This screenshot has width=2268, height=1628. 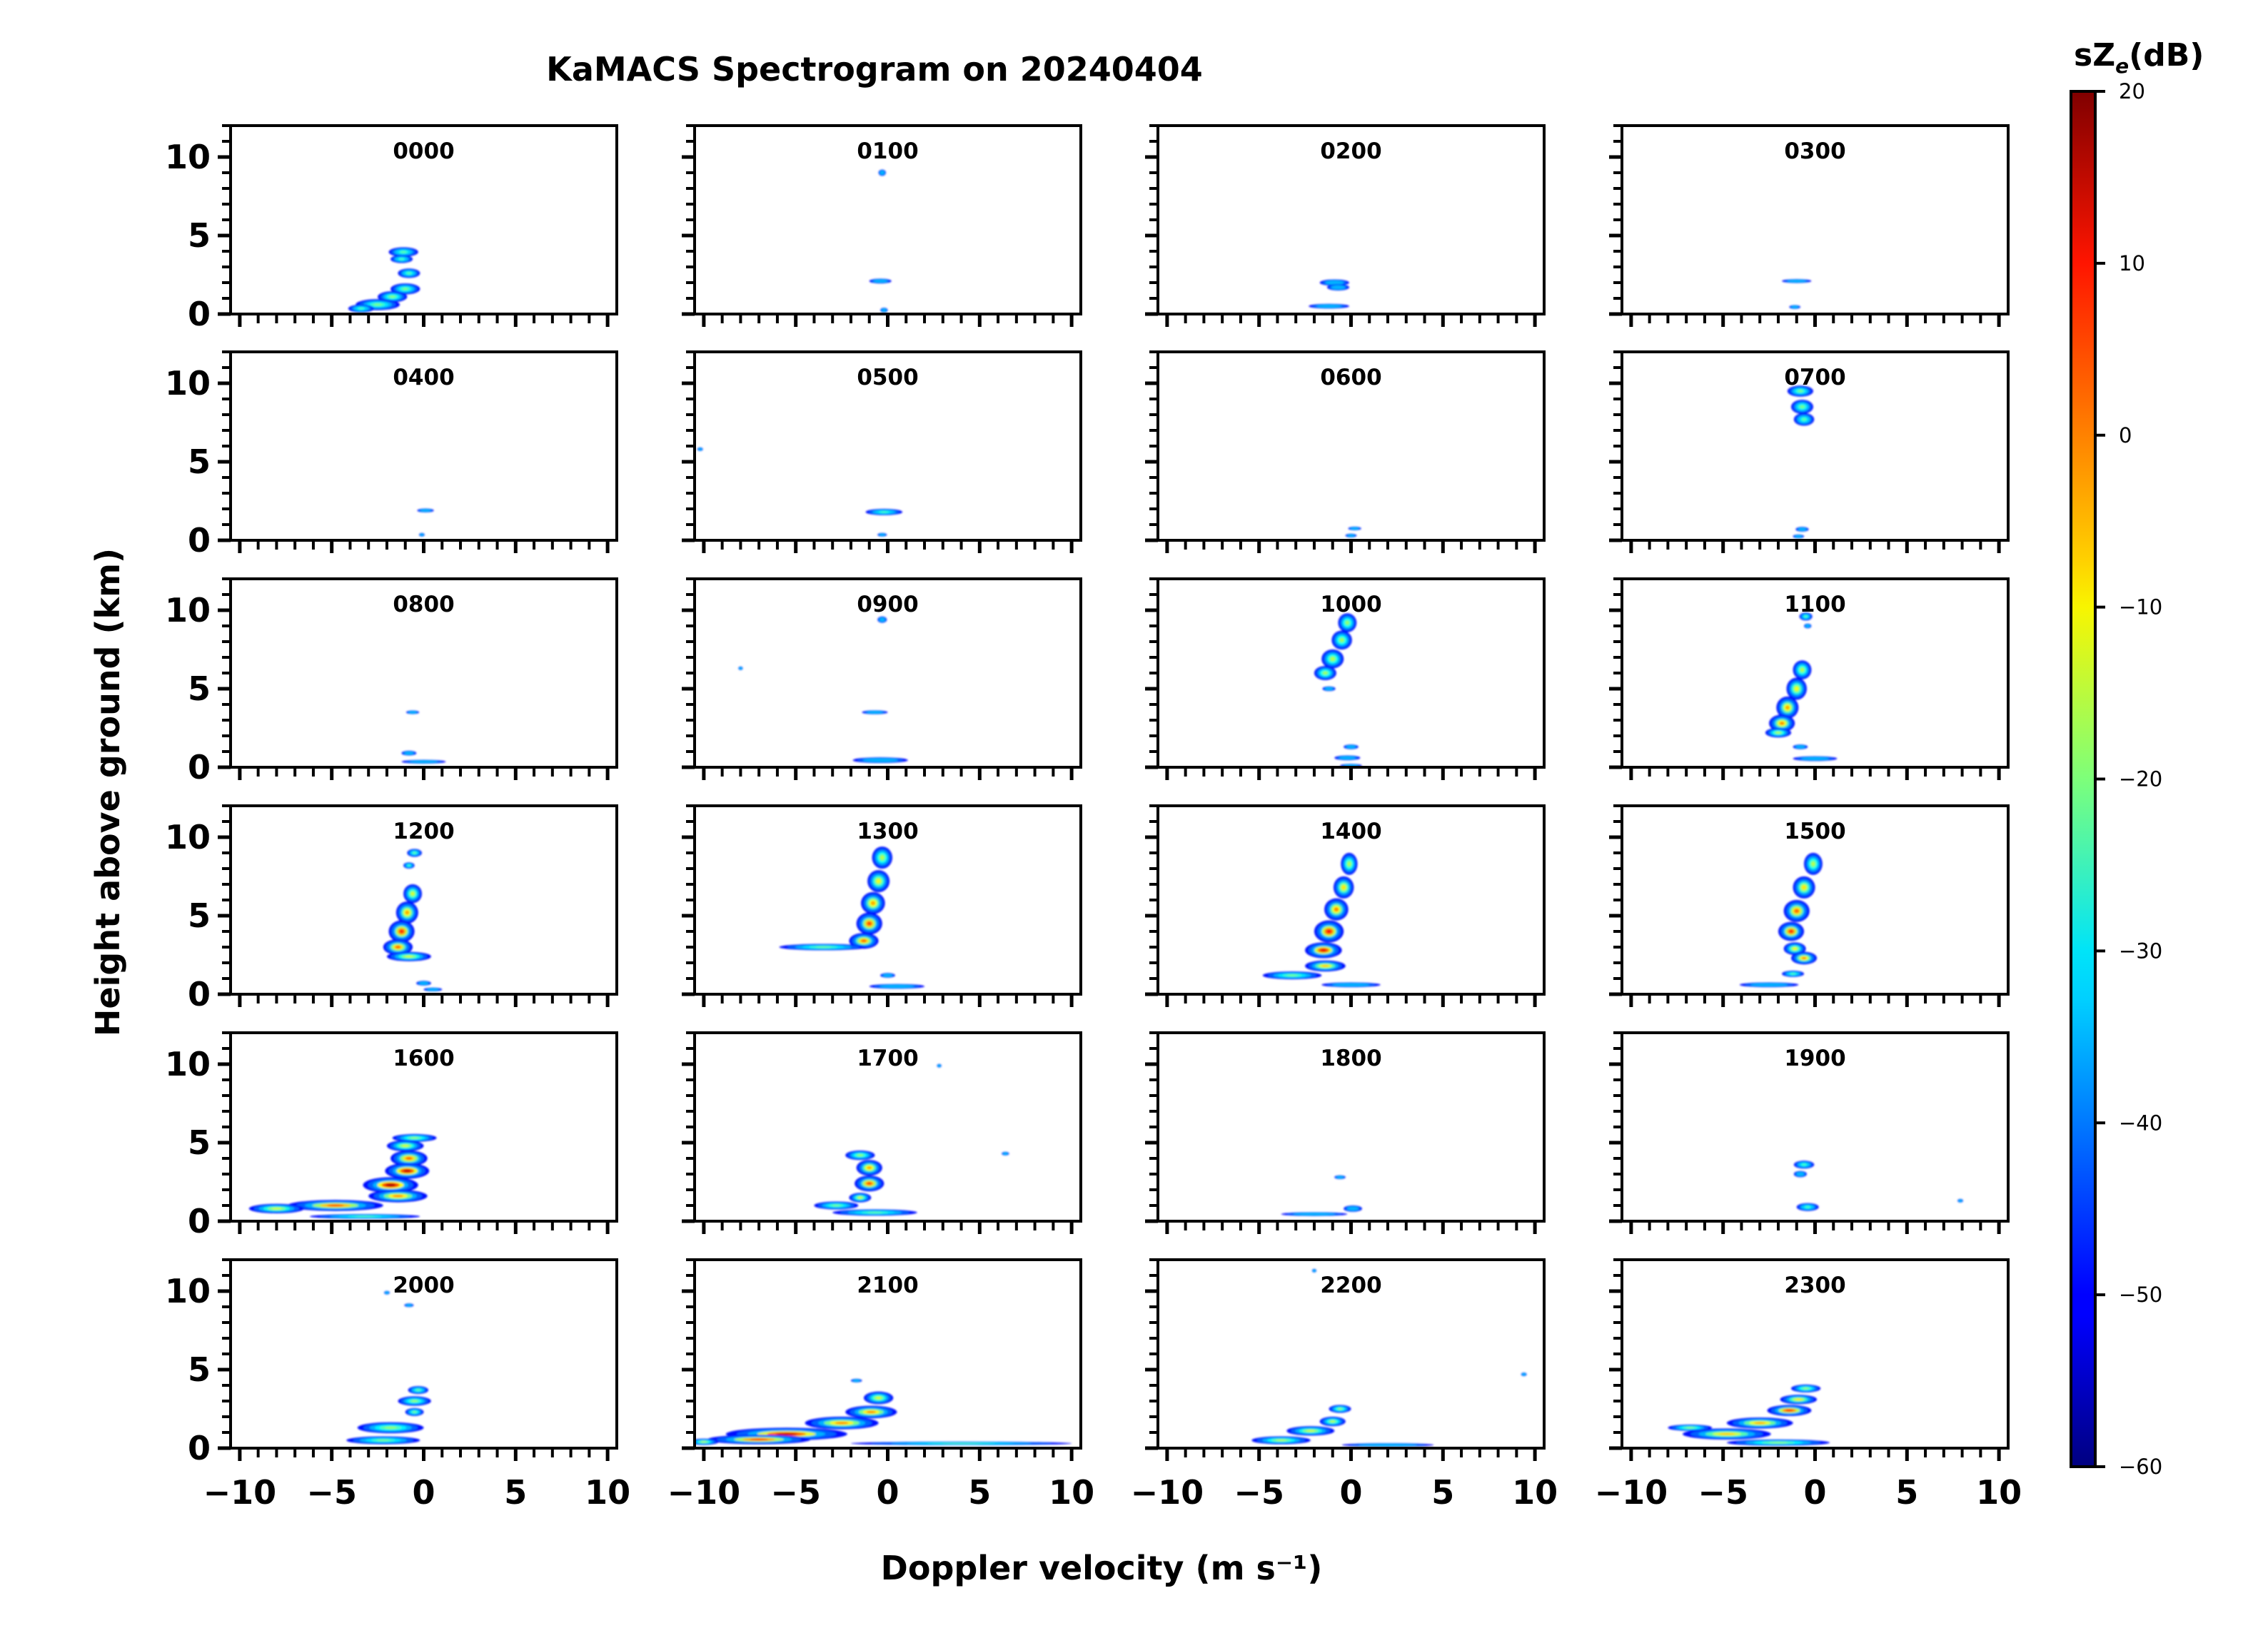 I want to click on colorbar-tick-label: −20, so click(x=2140, y=780).